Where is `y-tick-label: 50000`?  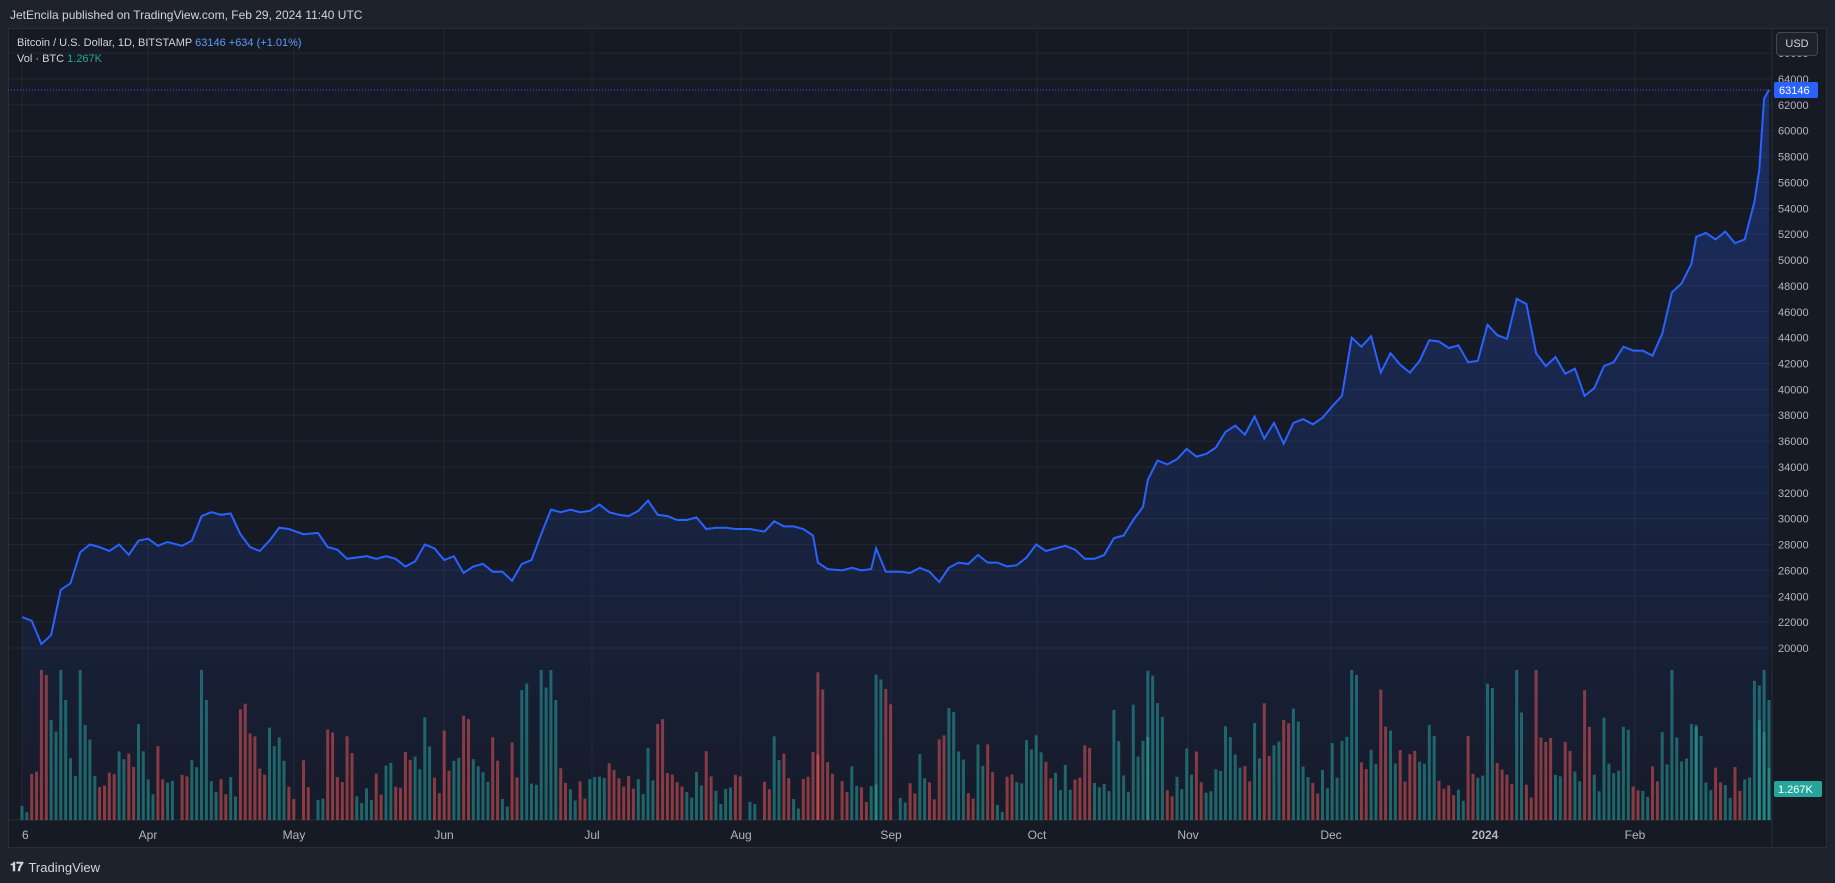
y-tick-label: 50000 is located at coordinates (1793, 261).